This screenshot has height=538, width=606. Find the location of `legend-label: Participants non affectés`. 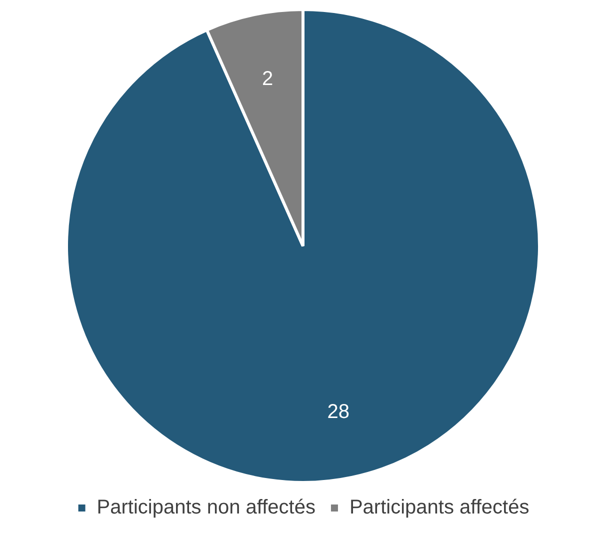

legend-label: Participants non affectés is located at coordinates (206, 507).